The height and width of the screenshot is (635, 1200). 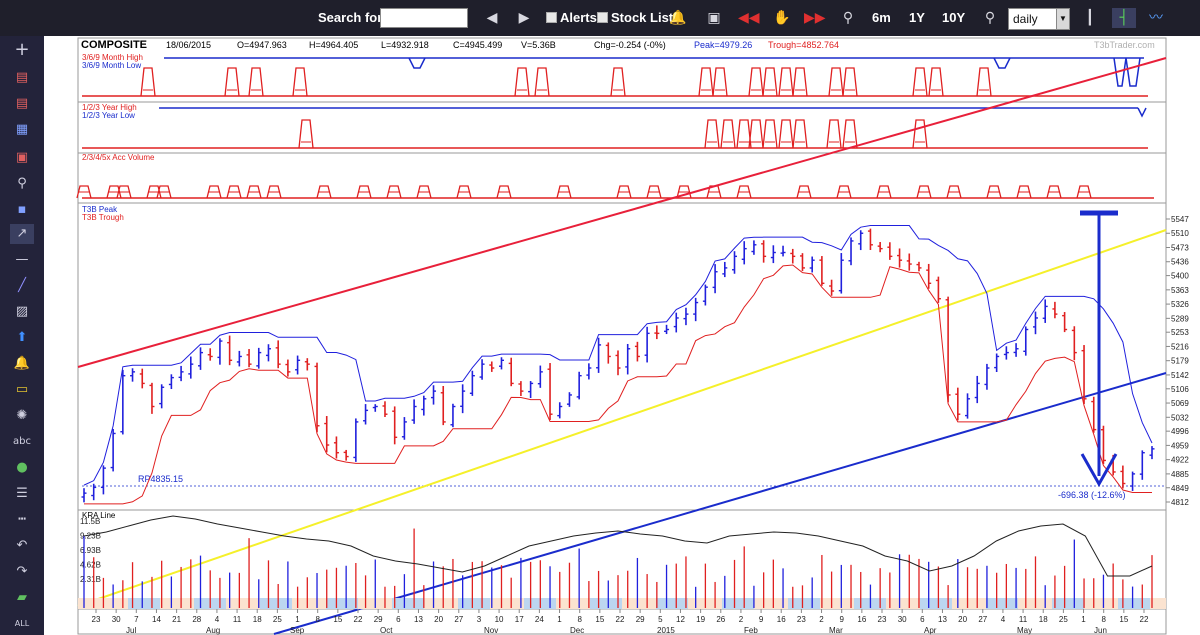 I want to click on channel-icon: ▨, so click(x=22, y=311).